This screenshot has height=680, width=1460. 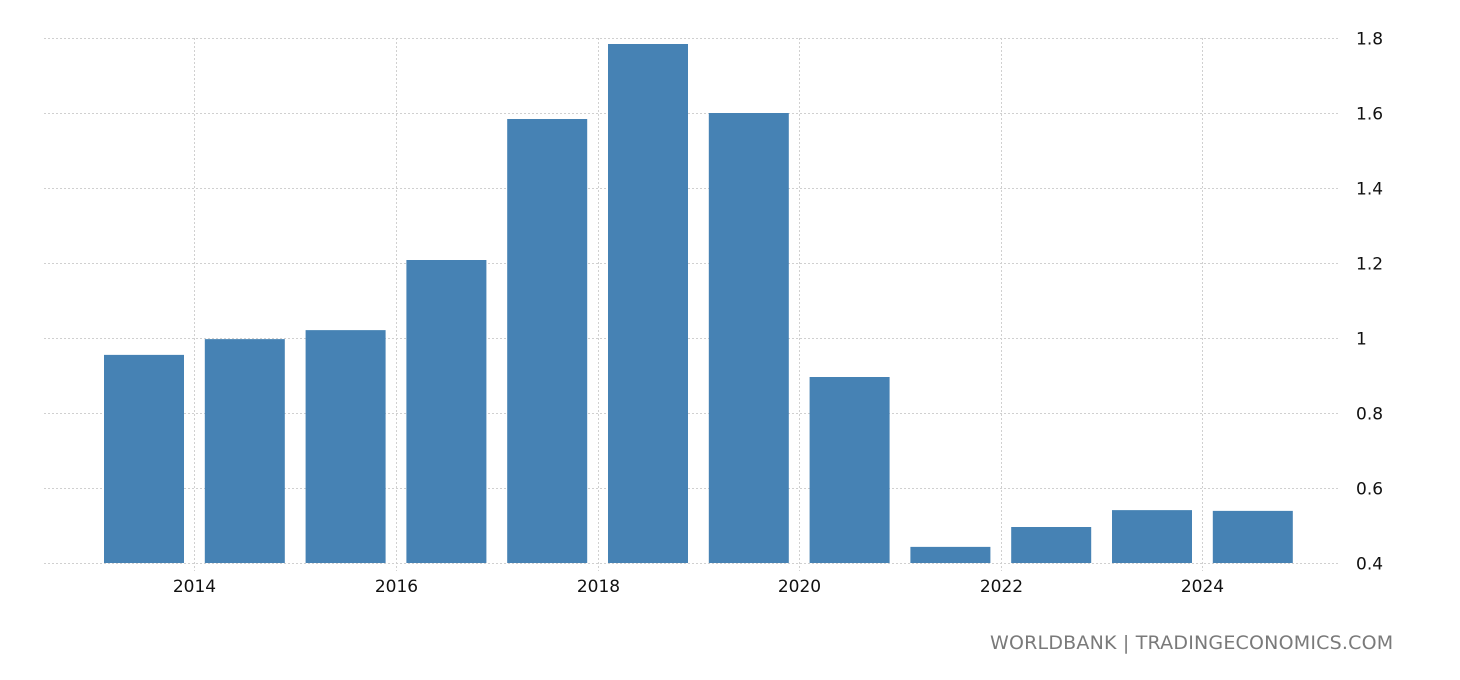 What do you see at coordinates (748, 338) in the screenshot?
I see `bar-2019` at bounding box center [748, 338].